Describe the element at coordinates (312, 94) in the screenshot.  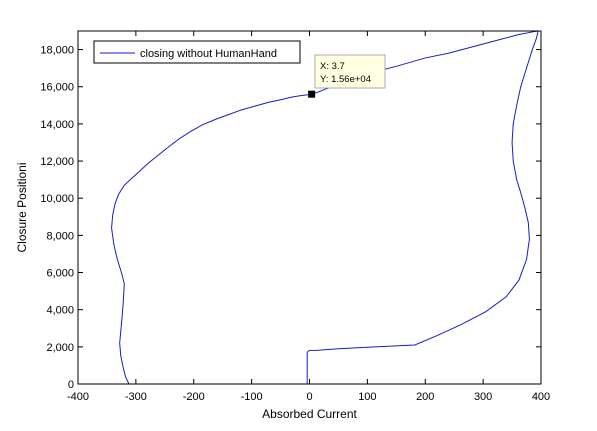
I see `datatip-marker` at that location.